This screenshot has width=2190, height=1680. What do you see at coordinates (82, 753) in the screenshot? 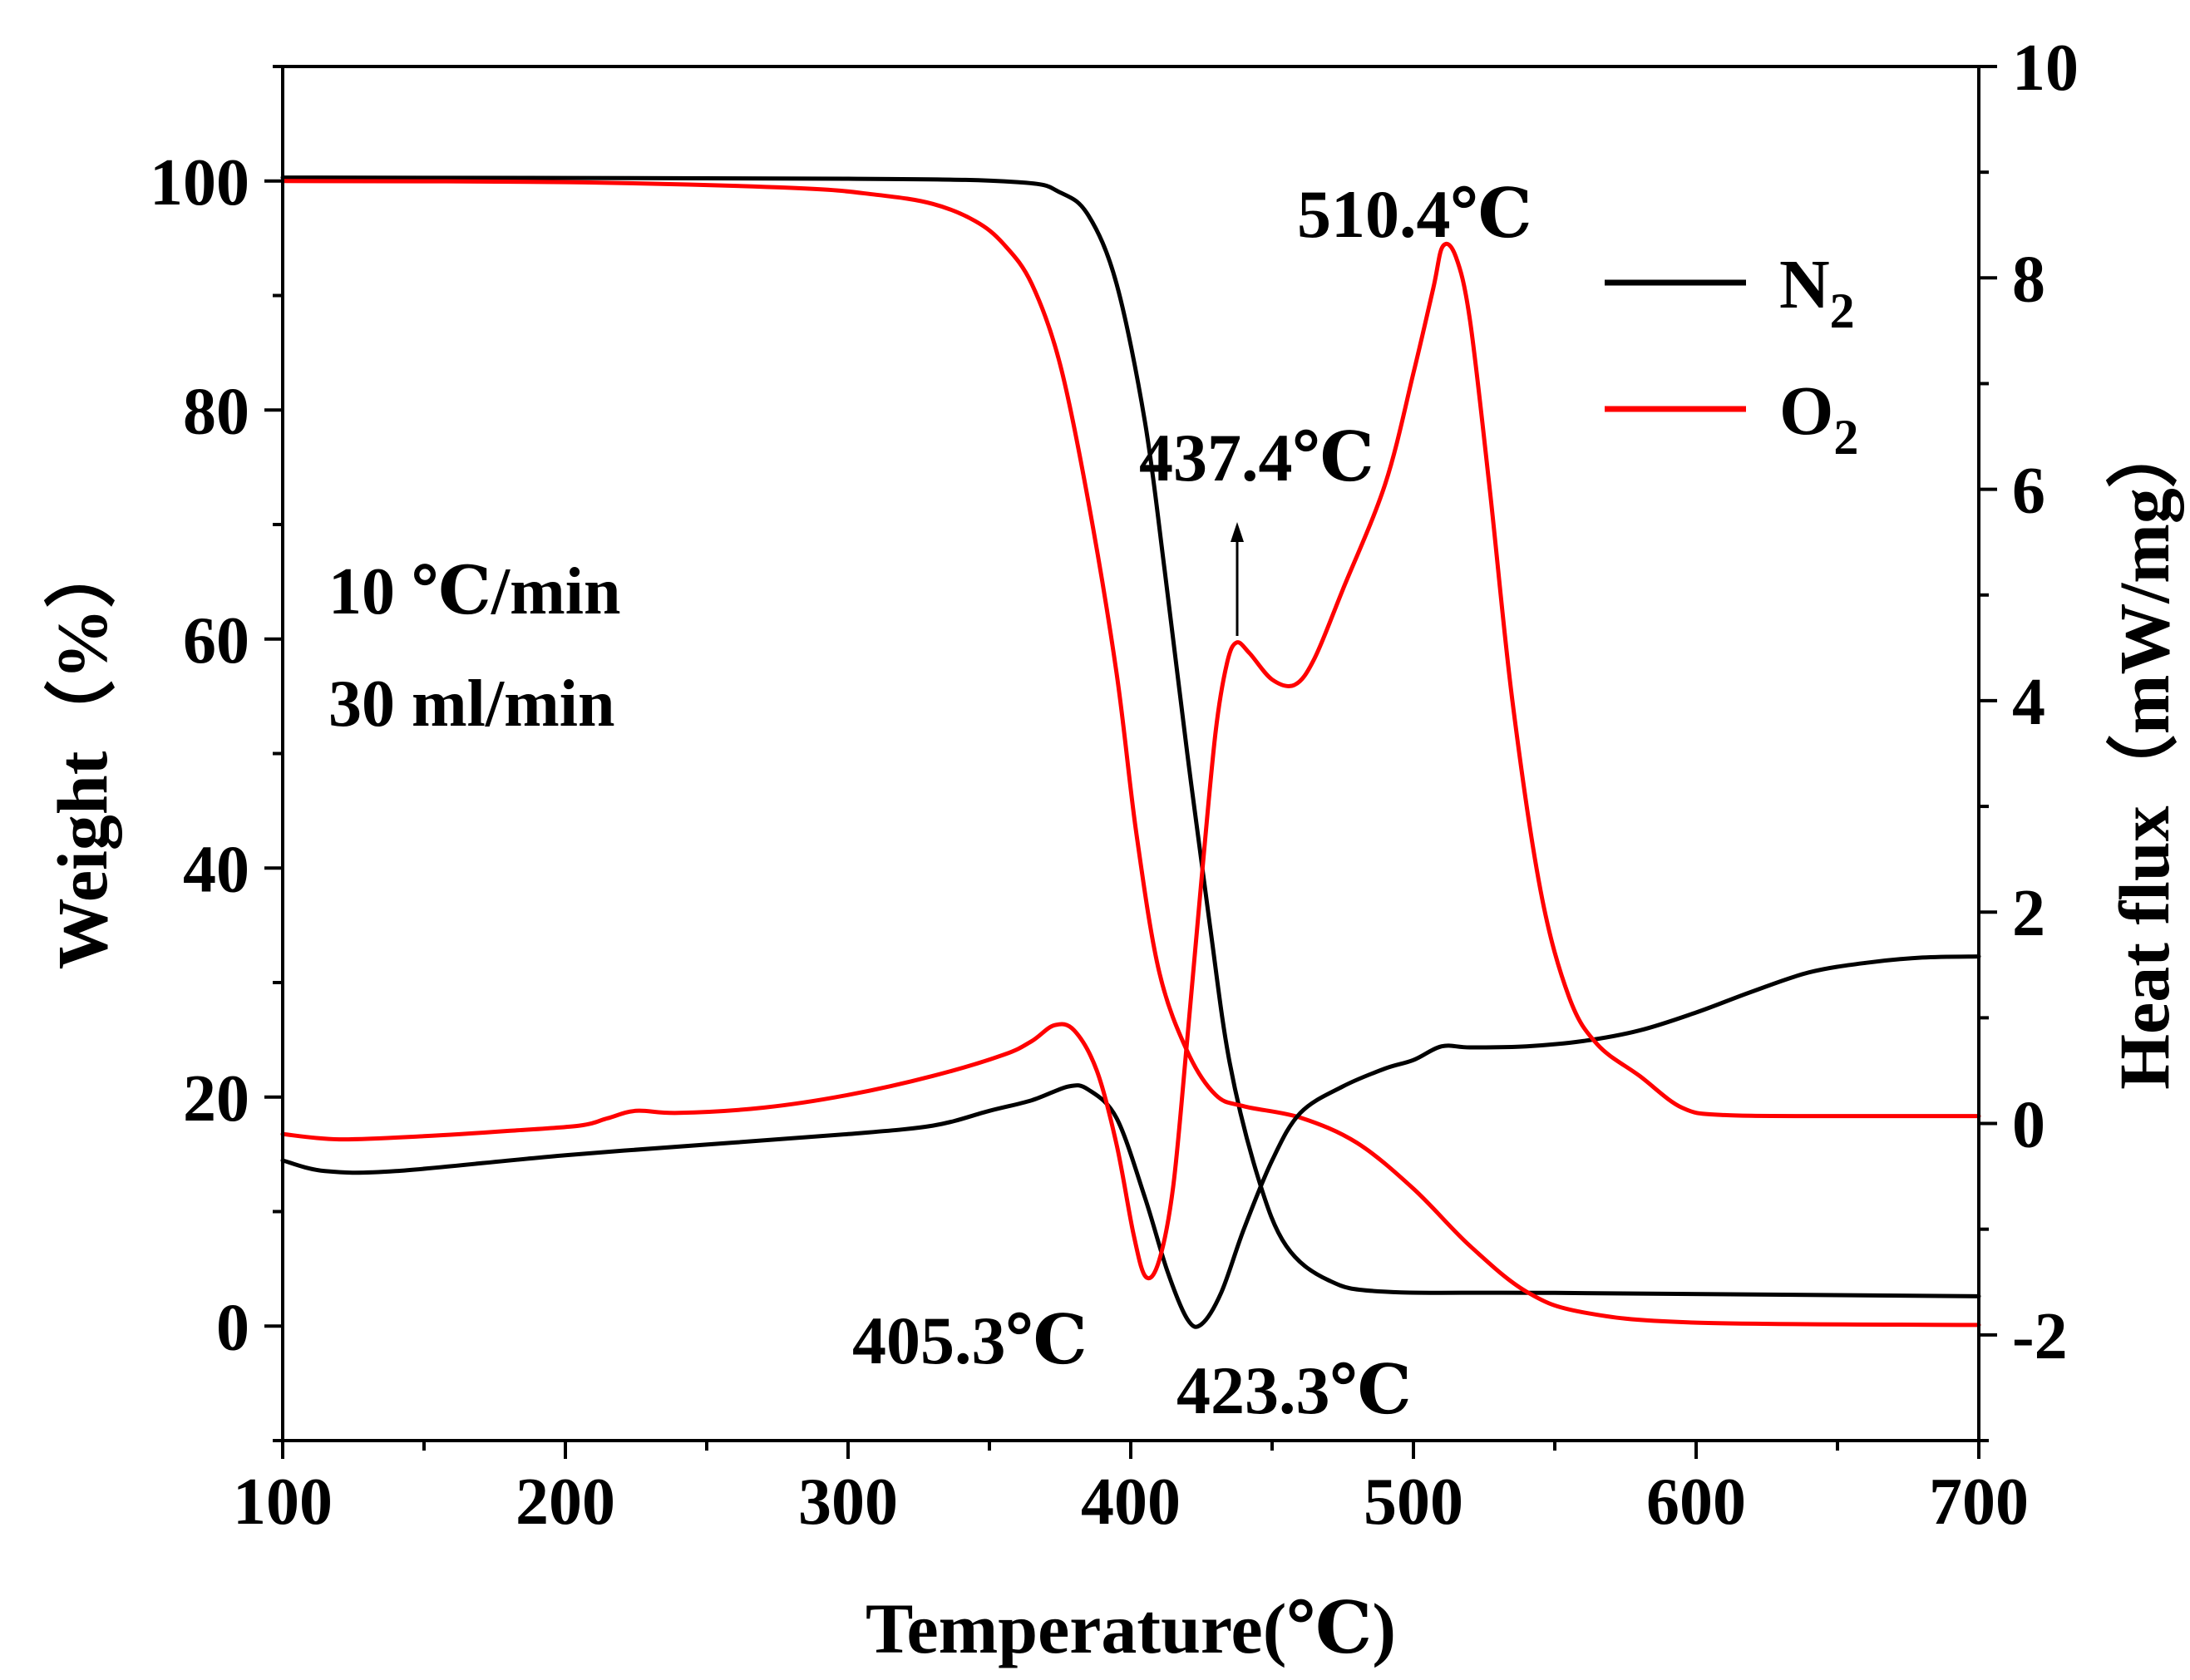
I see `y-left-axis-title: Weight（%）` at bounding box center [82, 753].